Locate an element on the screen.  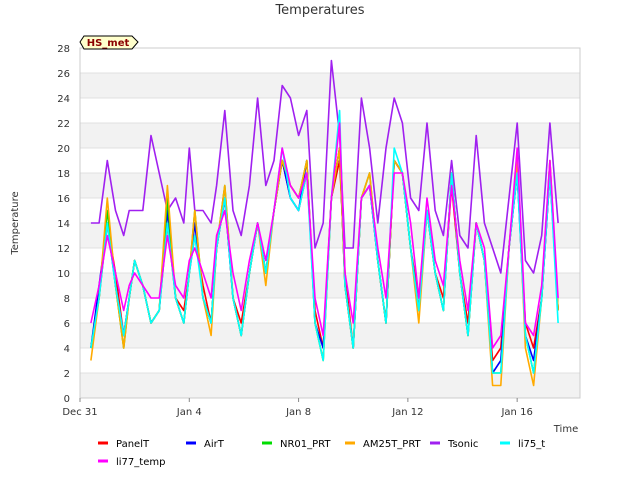
legend-item: PanelT is located at coordinates (124, 444).